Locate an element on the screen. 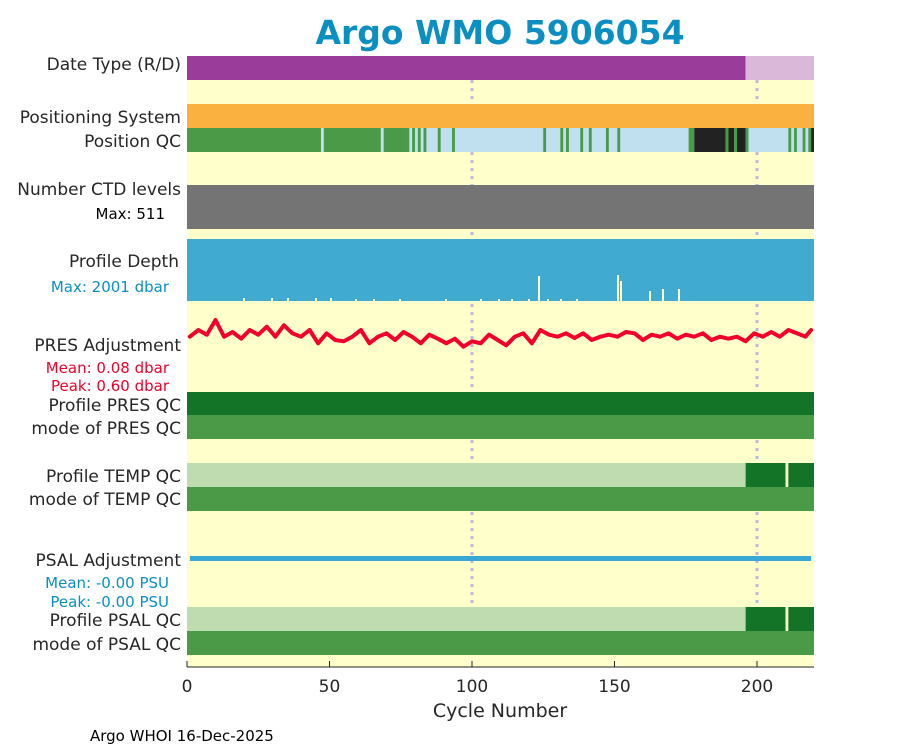  profile-temp-qc-band is located at coordinates (500, 475).